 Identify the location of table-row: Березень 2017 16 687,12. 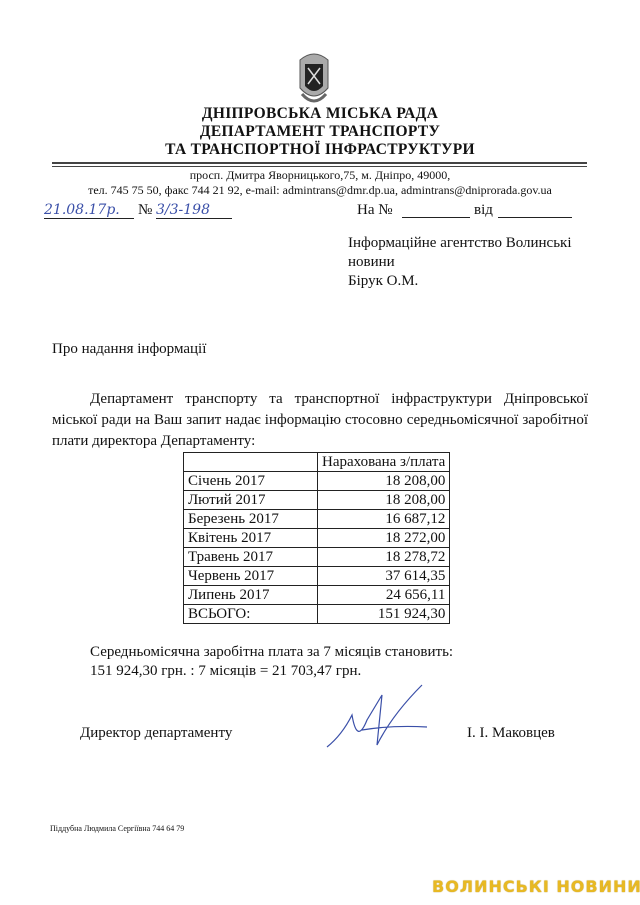
(317, 519).